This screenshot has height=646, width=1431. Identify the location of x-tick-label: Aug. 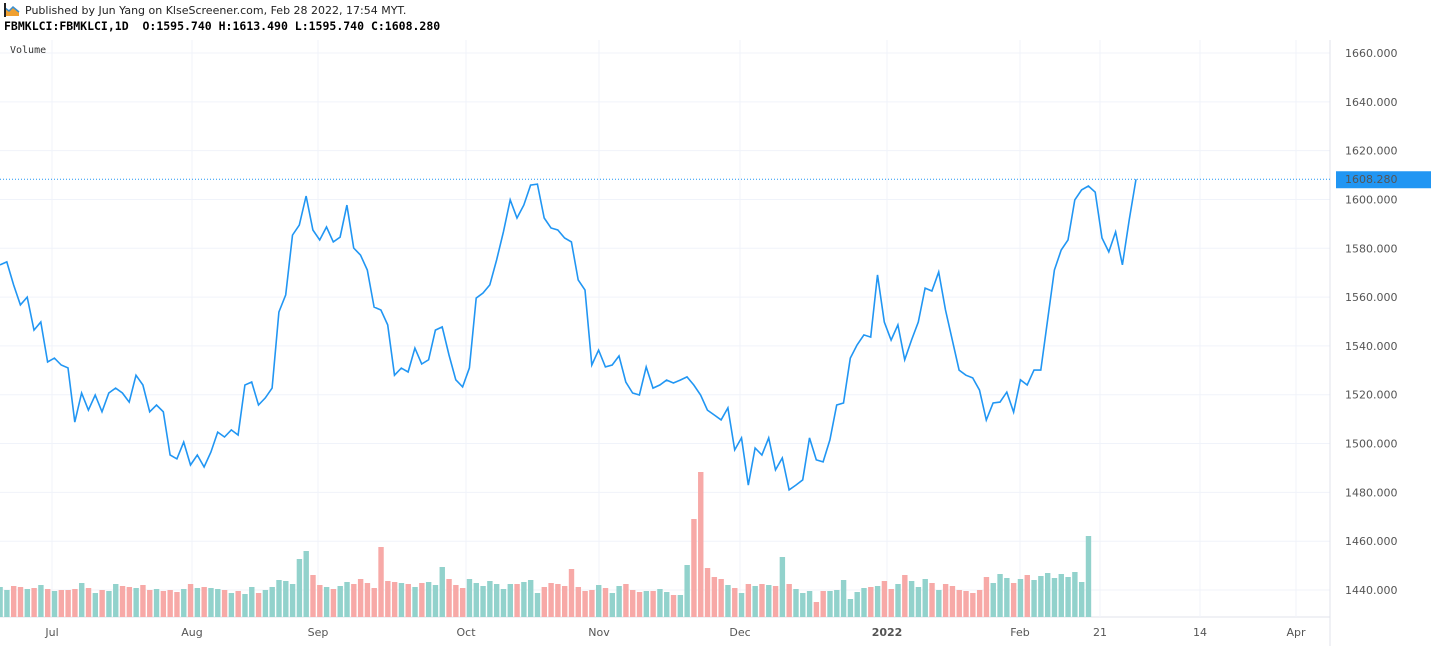
(191, 632).